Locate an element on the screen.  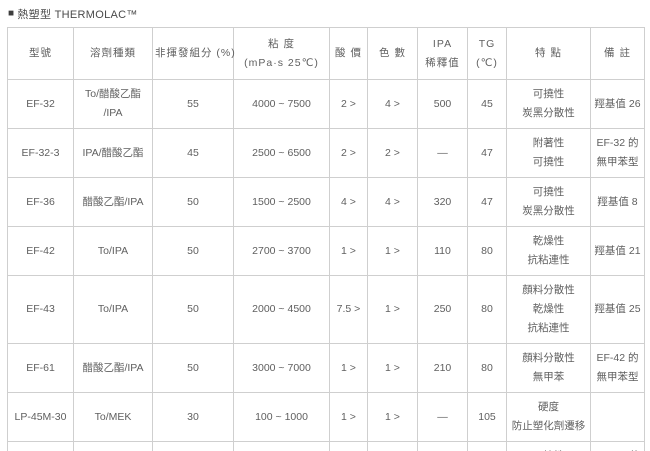
header-text: 型號 is located at coordinates (40, 53).